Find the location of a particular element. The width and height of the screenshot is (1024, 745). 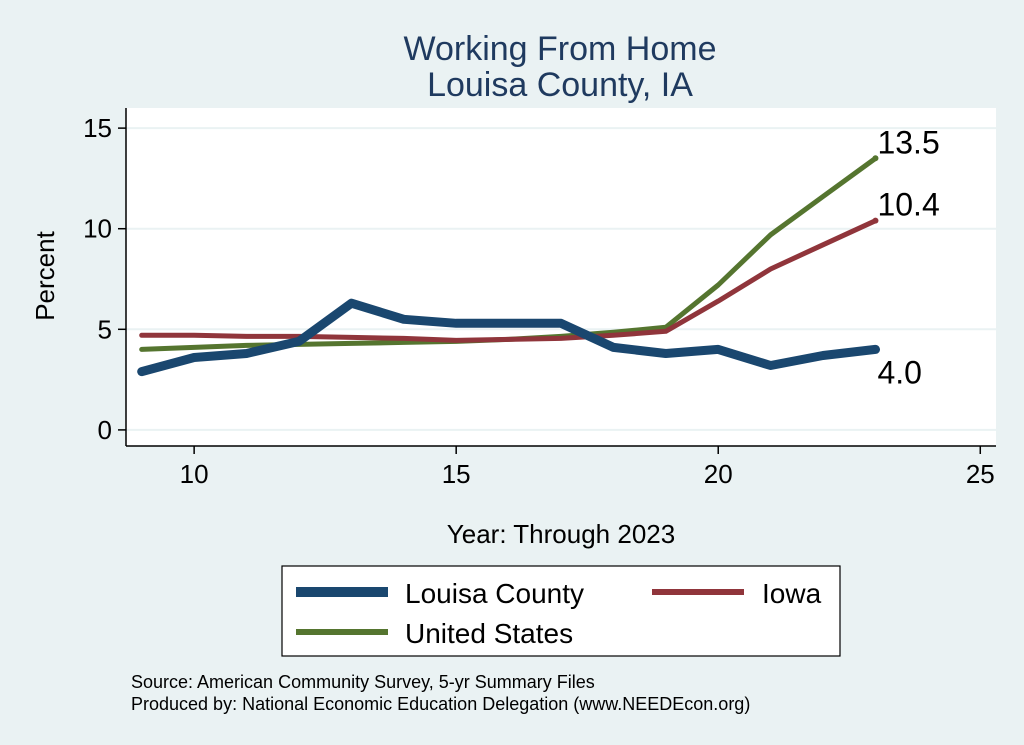

x-tick-label: 20 is located at coordinates (718, 474).